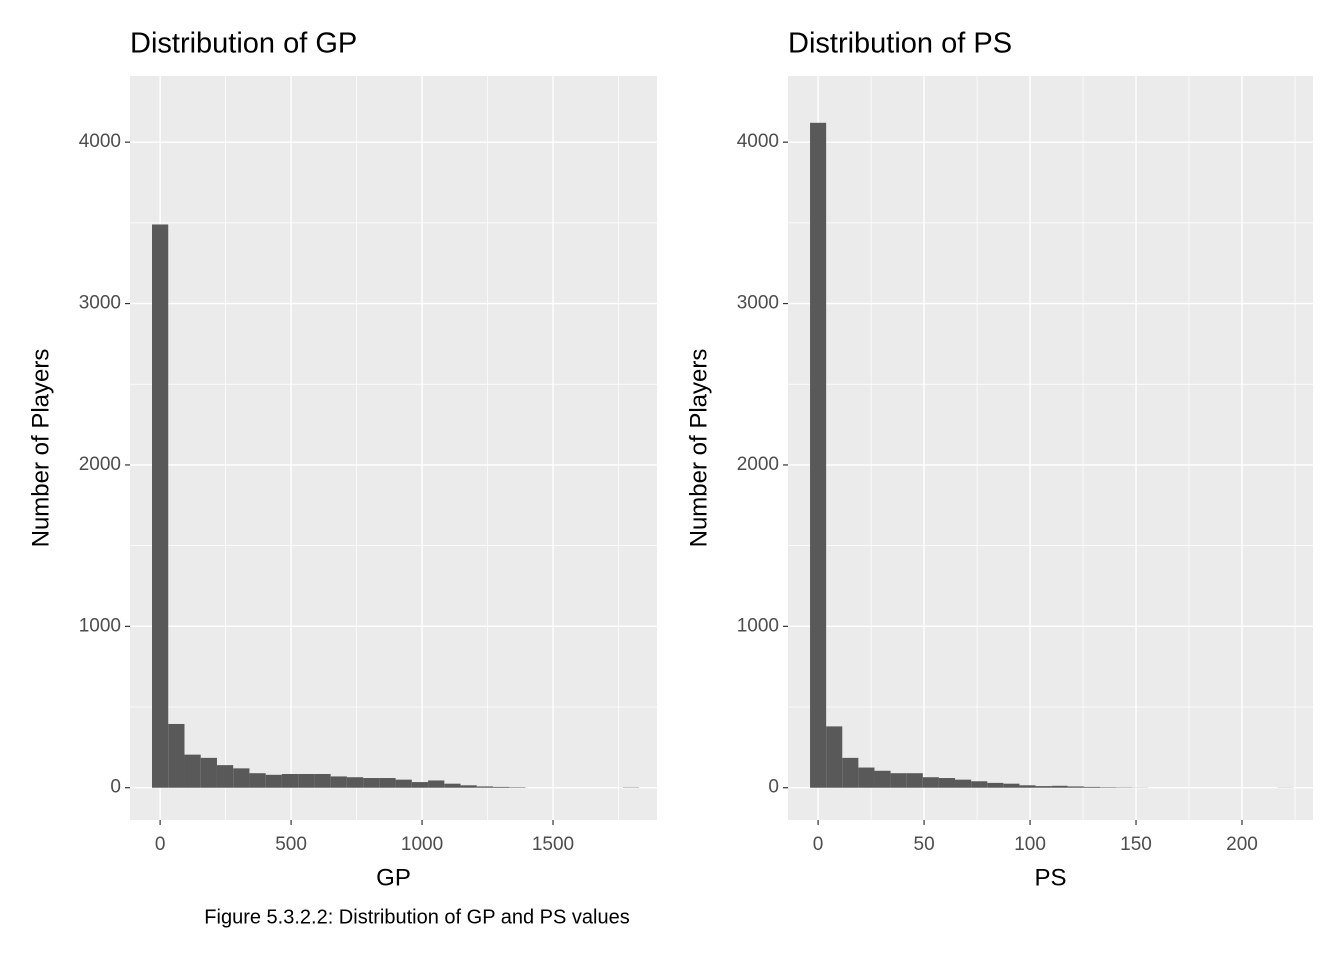  I want to click on chart-title: Distribution of GP, so click(243, 44).